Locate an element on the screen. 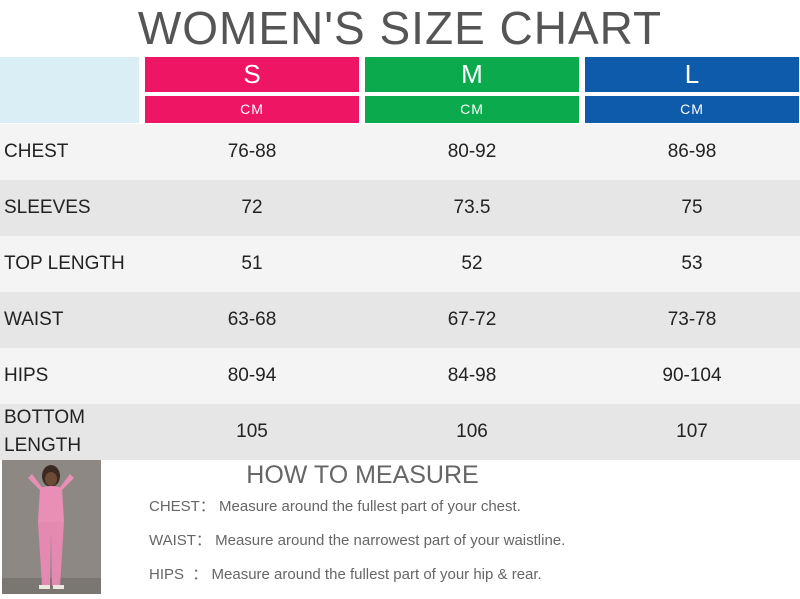  cell-value: 107 is located at coordinates (692, 431).